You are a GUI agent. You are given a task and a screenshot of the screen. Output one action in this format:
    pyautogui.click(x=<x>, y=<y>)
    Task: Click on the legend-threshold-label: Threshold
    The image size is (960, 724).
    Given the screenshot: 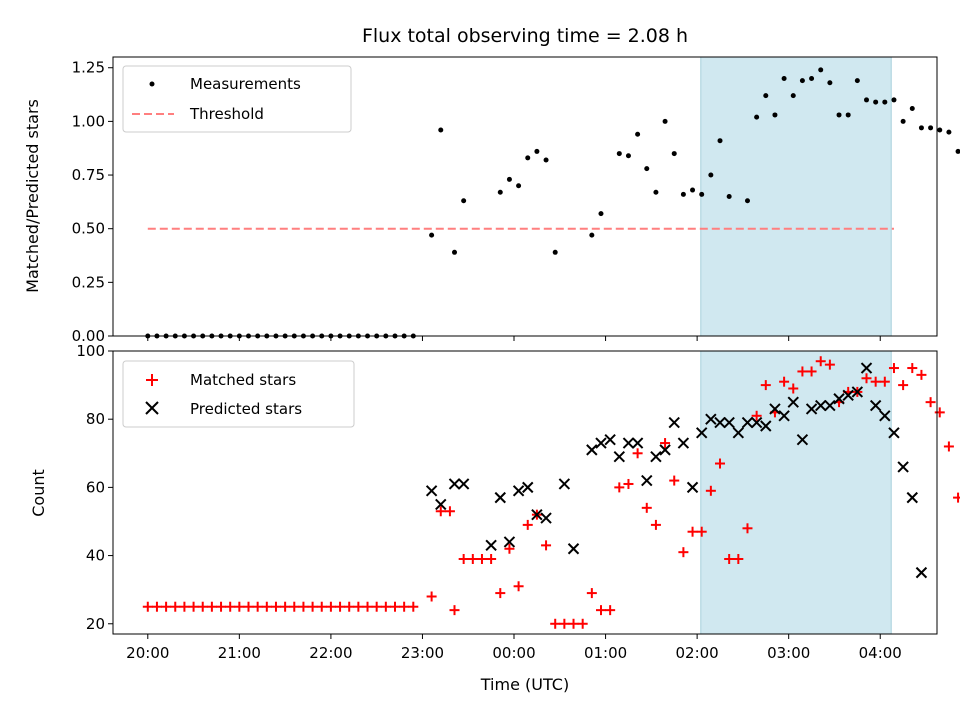 What is the action you would take?
    pyautogui.click(x=226, y=114)
    